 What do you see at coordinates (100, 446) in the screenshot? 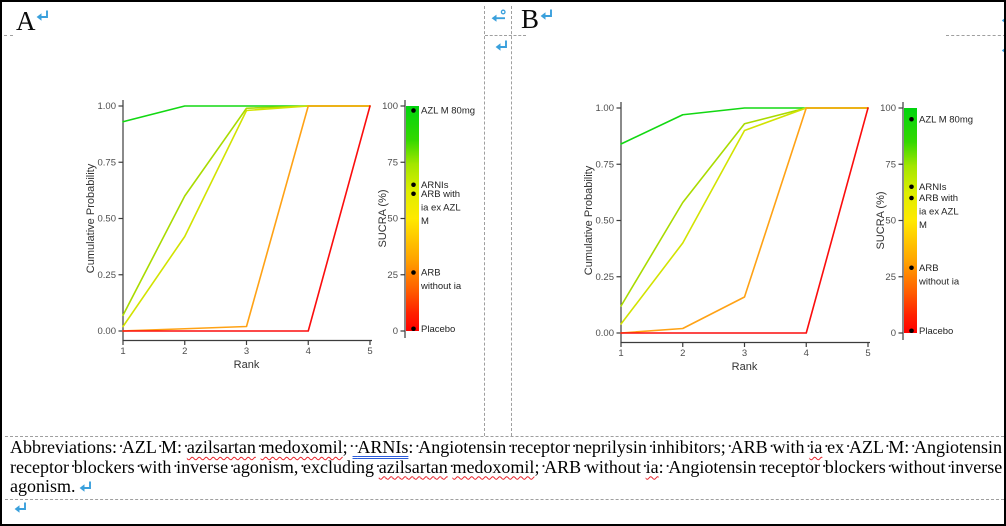
I see `caption-text: Abbreviations: · AZL · M: ·` at bounding box center [100, 446].